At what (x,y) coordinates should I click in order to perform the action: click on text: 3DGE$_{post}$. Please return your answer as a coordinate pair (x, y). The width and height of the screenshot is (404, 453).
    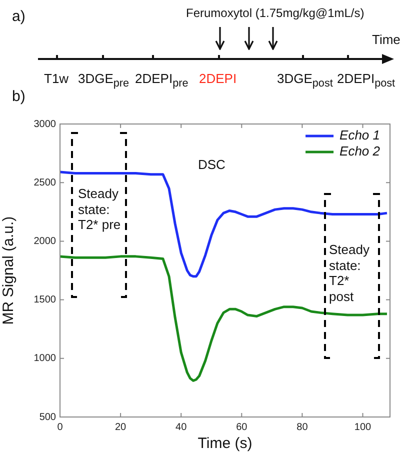
    Looking at the image, I should click on (305, 81).